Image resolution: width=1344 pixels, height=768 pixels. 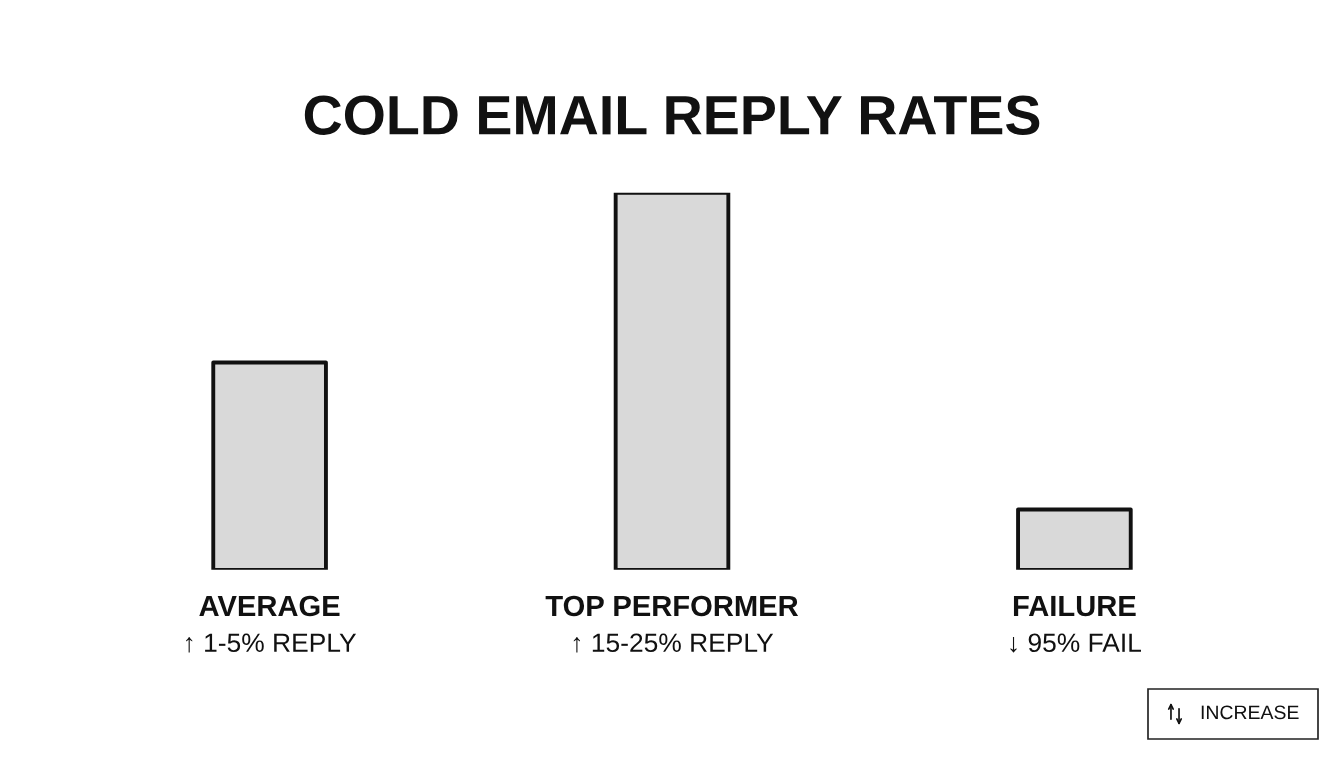 I want to click on x-tick-label: TOP PERFORMER, so click(x=672, y=606).